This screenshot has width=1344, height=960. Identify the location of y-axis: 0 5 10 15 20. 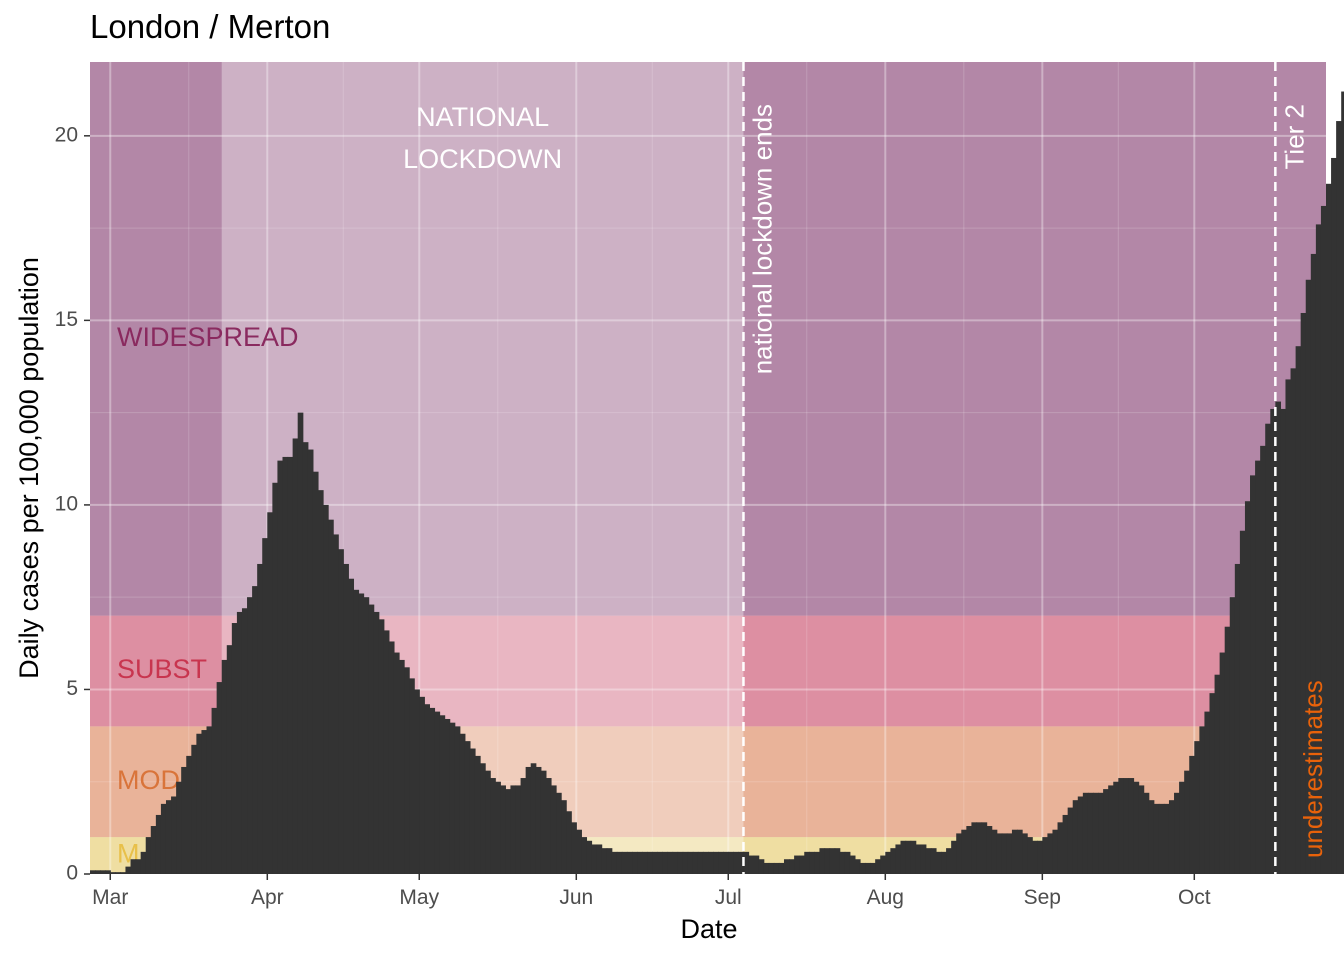
(72, 504).